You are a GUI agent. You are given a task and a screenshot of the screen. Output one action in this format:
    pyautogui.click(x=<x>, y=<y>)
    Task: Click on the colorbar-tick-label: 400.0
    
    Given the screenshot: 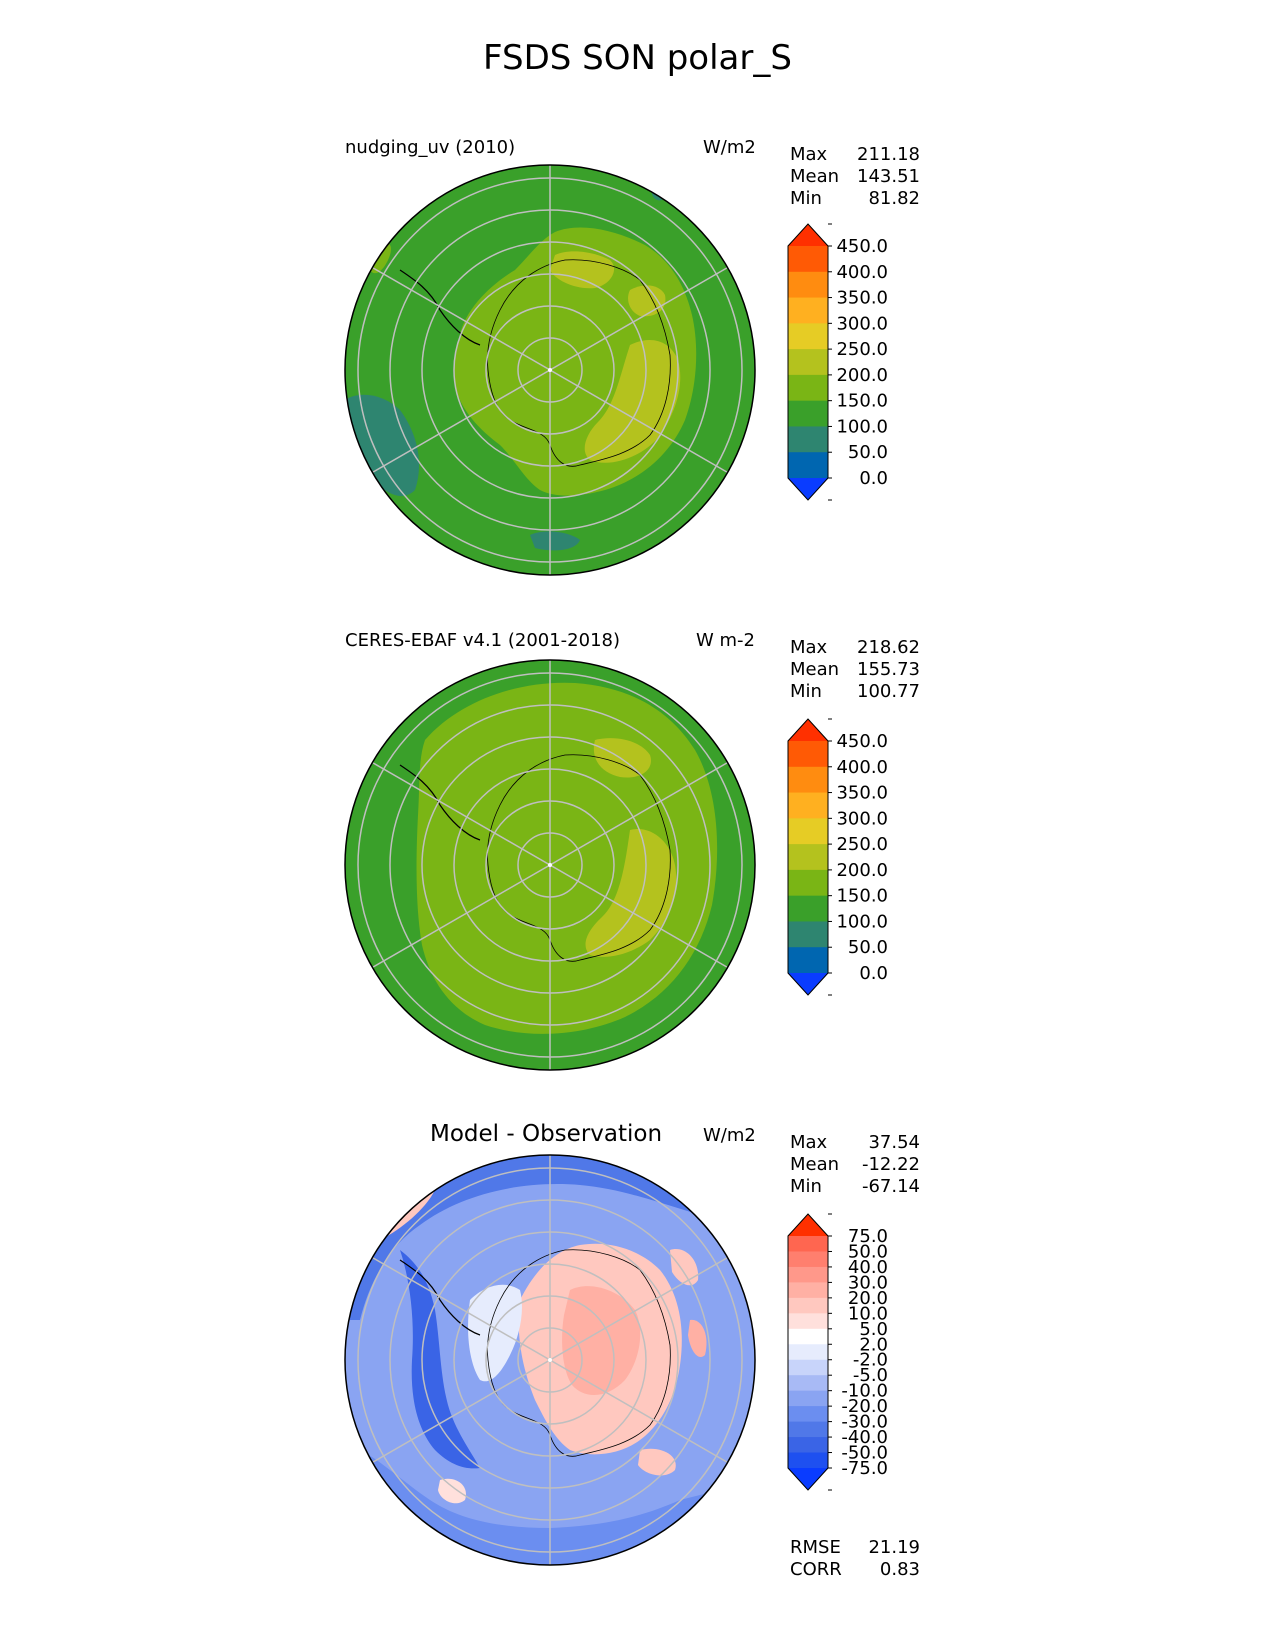 What is the action you would take?
    pyautogui.click(x=862, y=767)
    